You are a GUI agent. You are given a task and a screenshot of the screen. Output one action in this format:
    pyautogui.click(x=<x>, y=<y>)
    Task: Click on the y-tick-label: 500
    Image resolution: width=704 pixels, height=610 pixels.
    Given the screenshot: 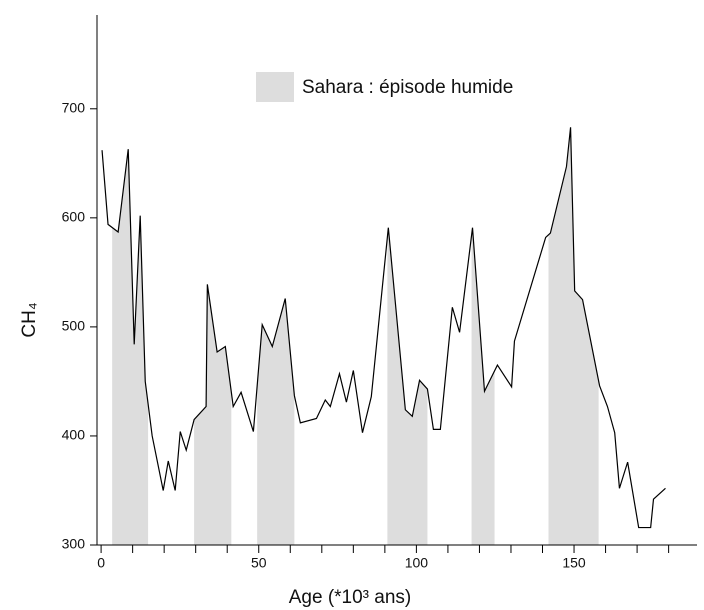 What is the action you would take?
    pyautogui.click(x=74, y=326)
    